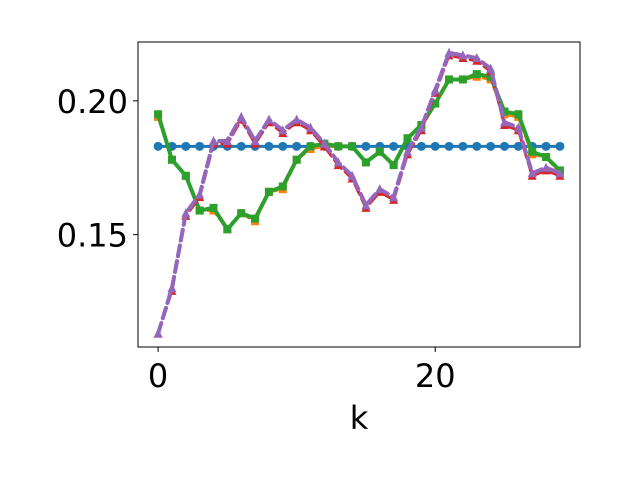  I want to click on x-tick-label: 0, so click(158, 376).